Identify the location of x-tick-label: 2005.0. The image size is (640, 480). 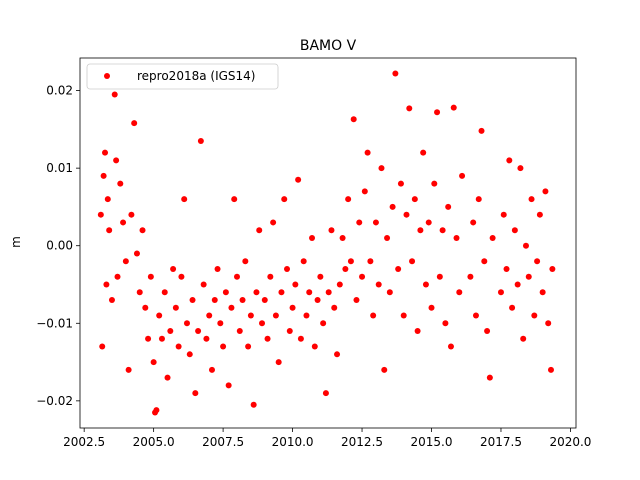
(154, 442).